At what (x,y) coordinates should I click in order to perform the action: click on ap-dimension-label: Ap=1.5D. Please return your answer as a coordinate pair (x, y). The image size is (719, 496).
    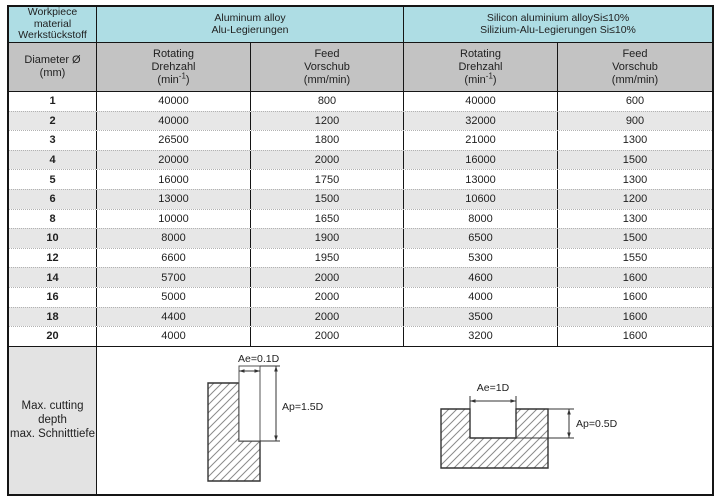
    Looking at the image, I should click on (303, 407).